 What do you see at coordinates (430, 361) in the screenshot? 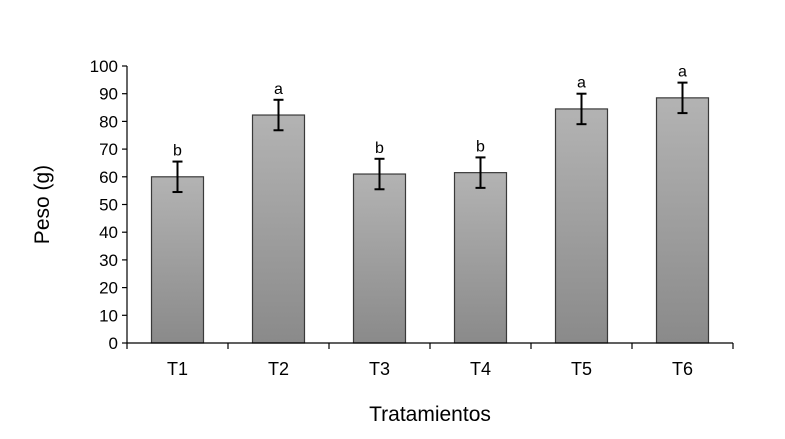
I see `x-ticks: T1 T2 T3 T4 T5 T6` at bounding box center [430, 361].